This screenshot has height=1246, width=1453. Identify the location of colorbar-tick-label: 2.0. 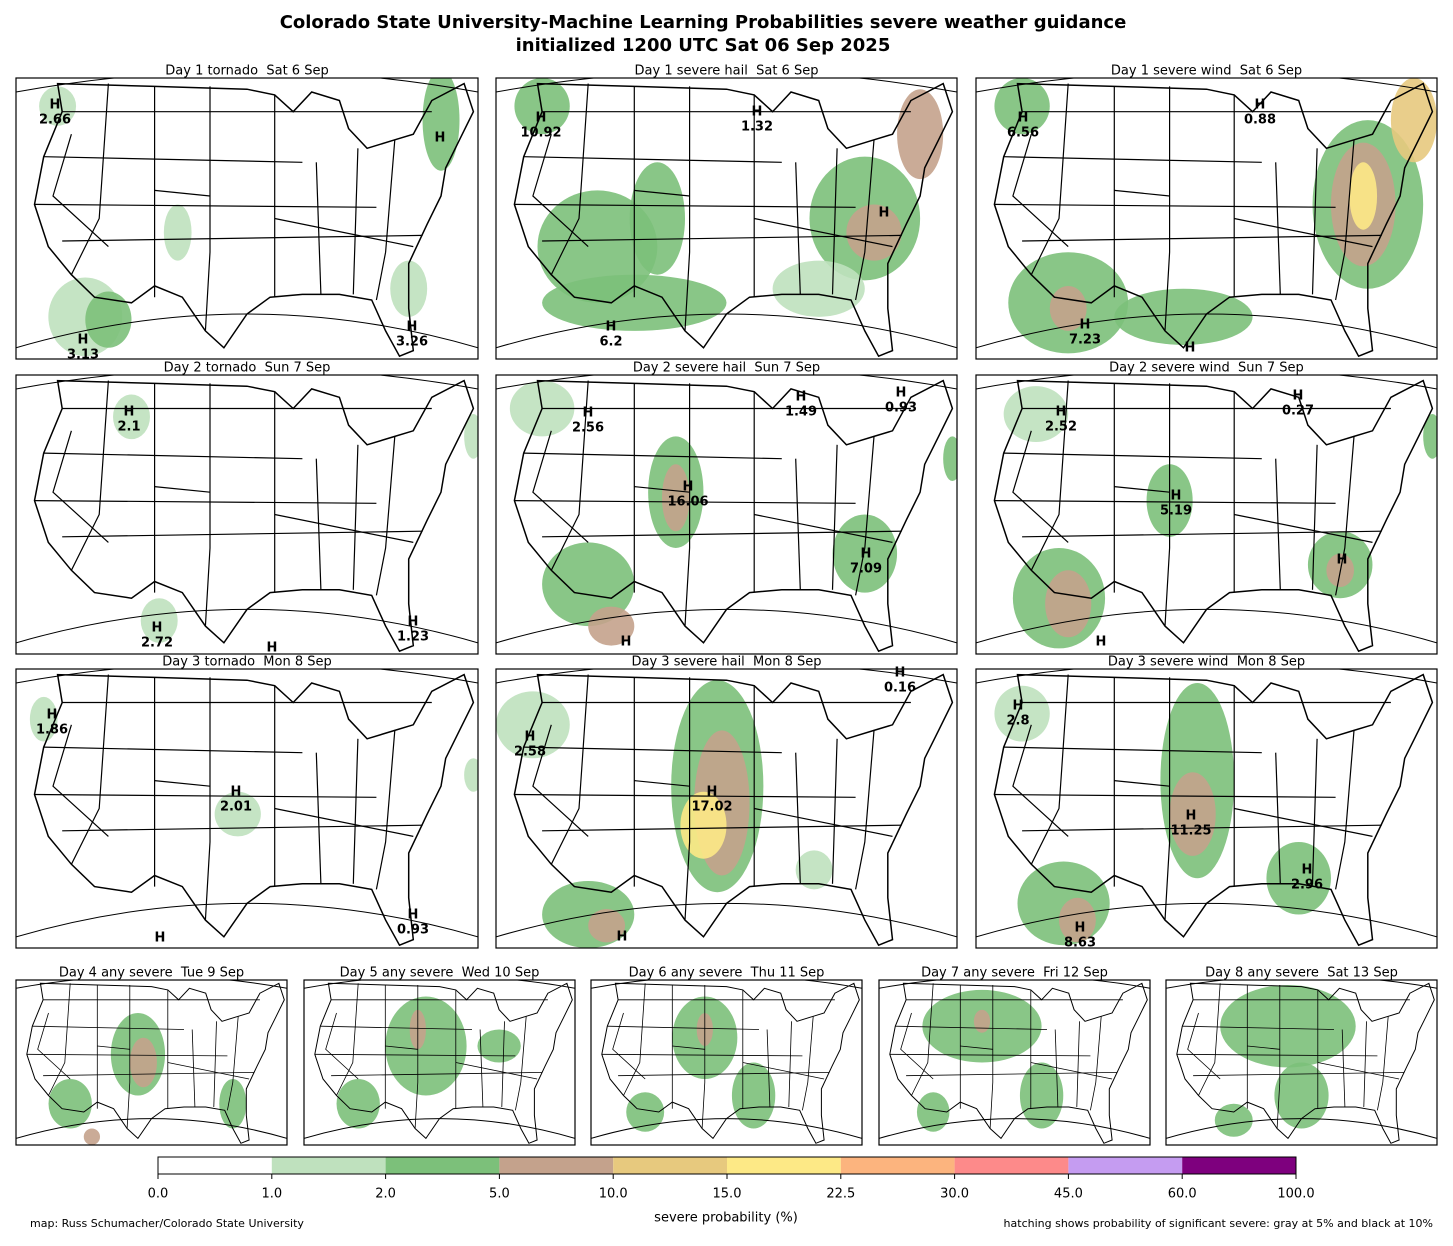
(385, 1194).